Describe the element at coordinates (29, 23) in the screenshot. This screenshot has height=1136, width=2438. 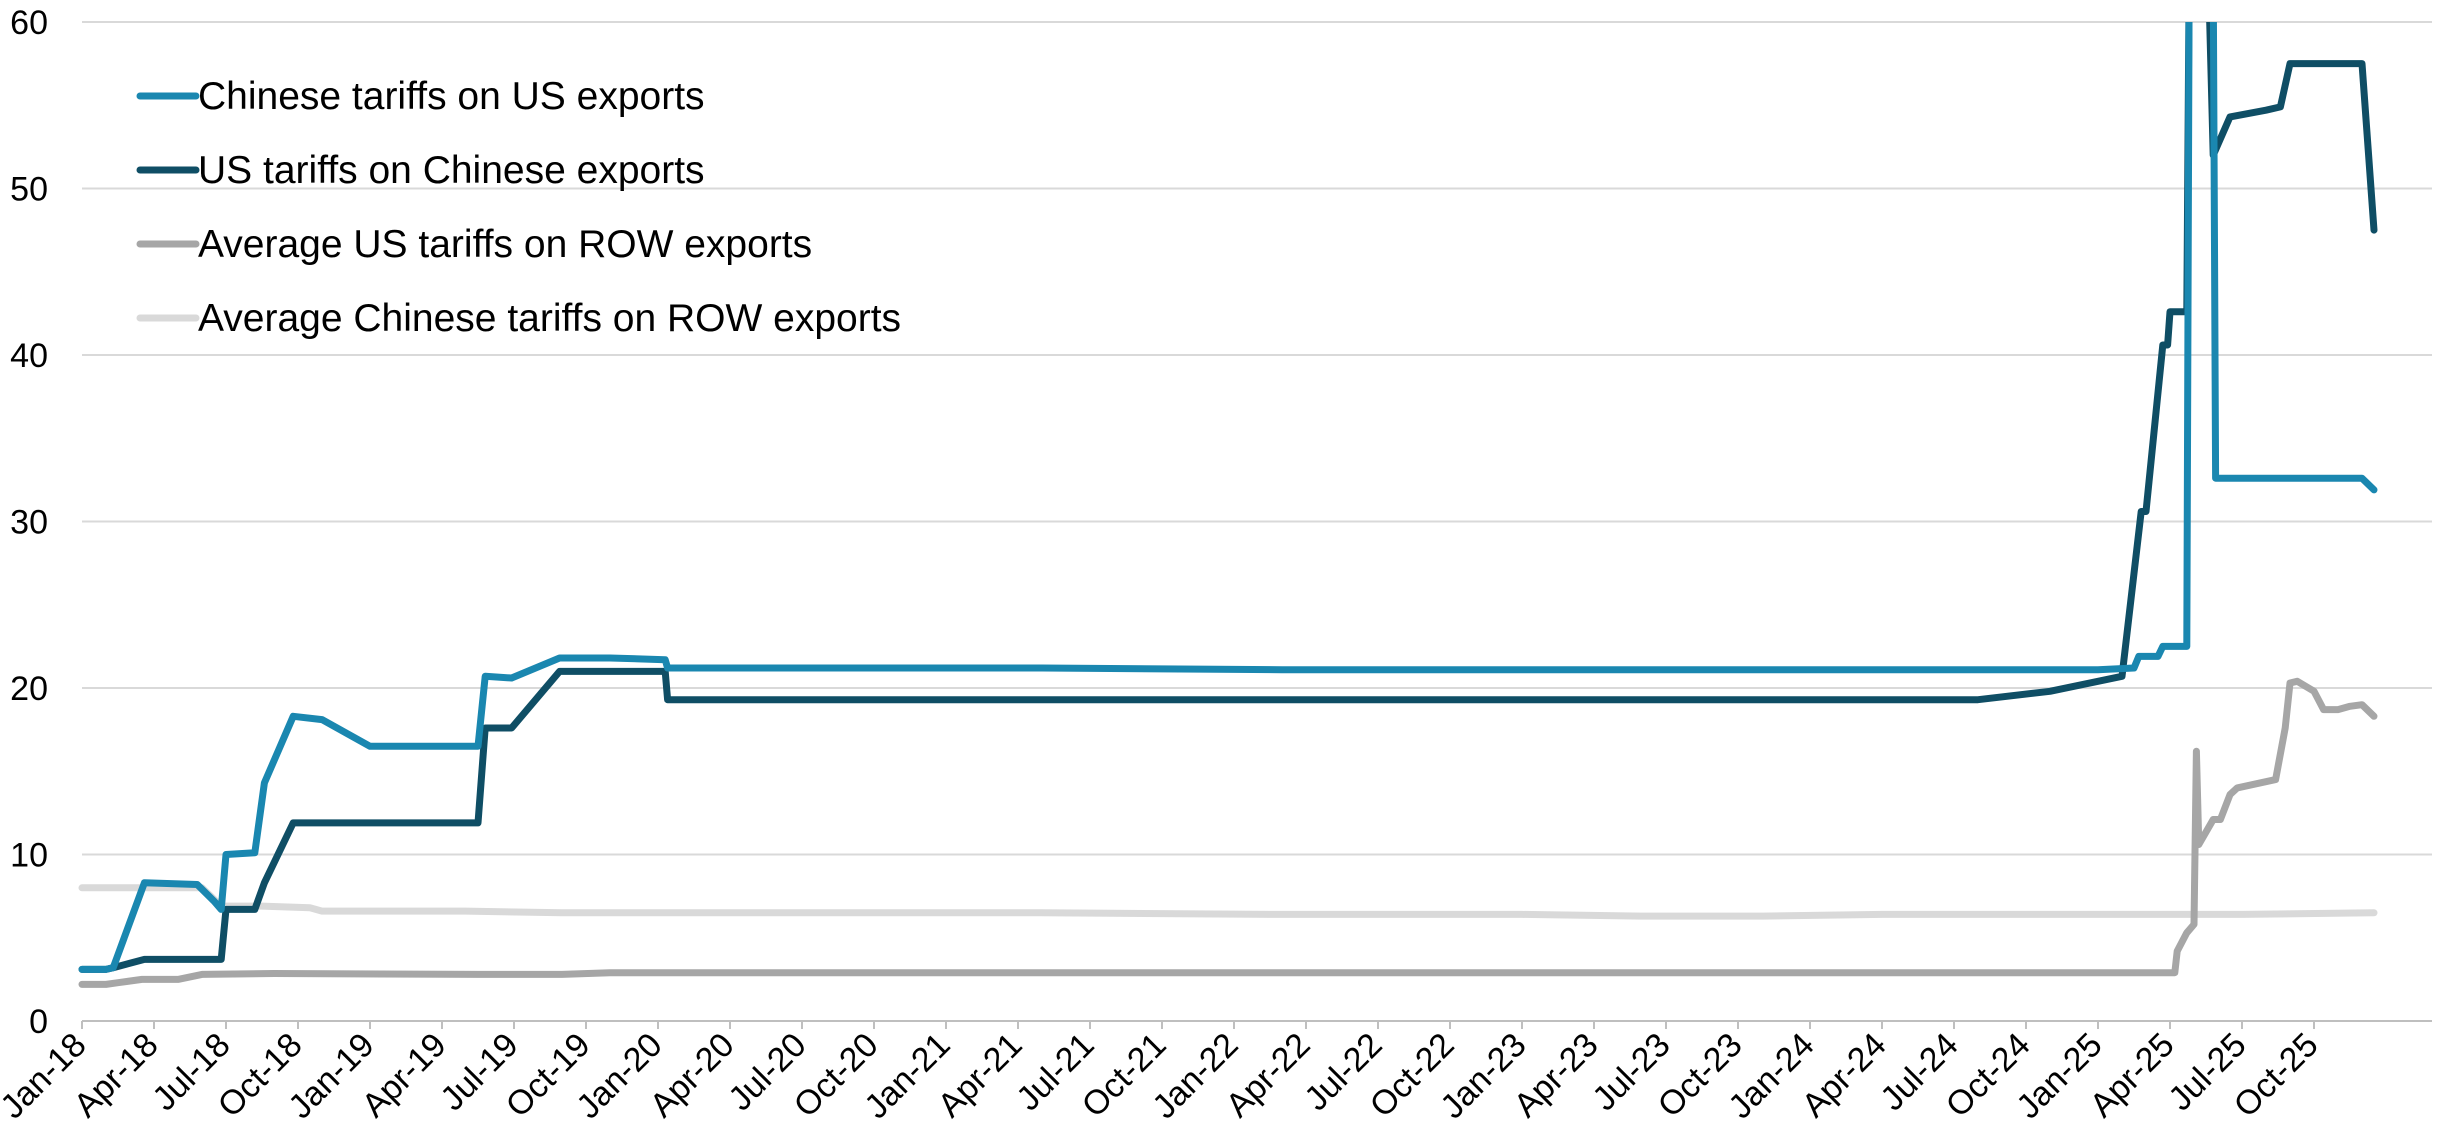
I see `y-tick-label: 60` at that location.